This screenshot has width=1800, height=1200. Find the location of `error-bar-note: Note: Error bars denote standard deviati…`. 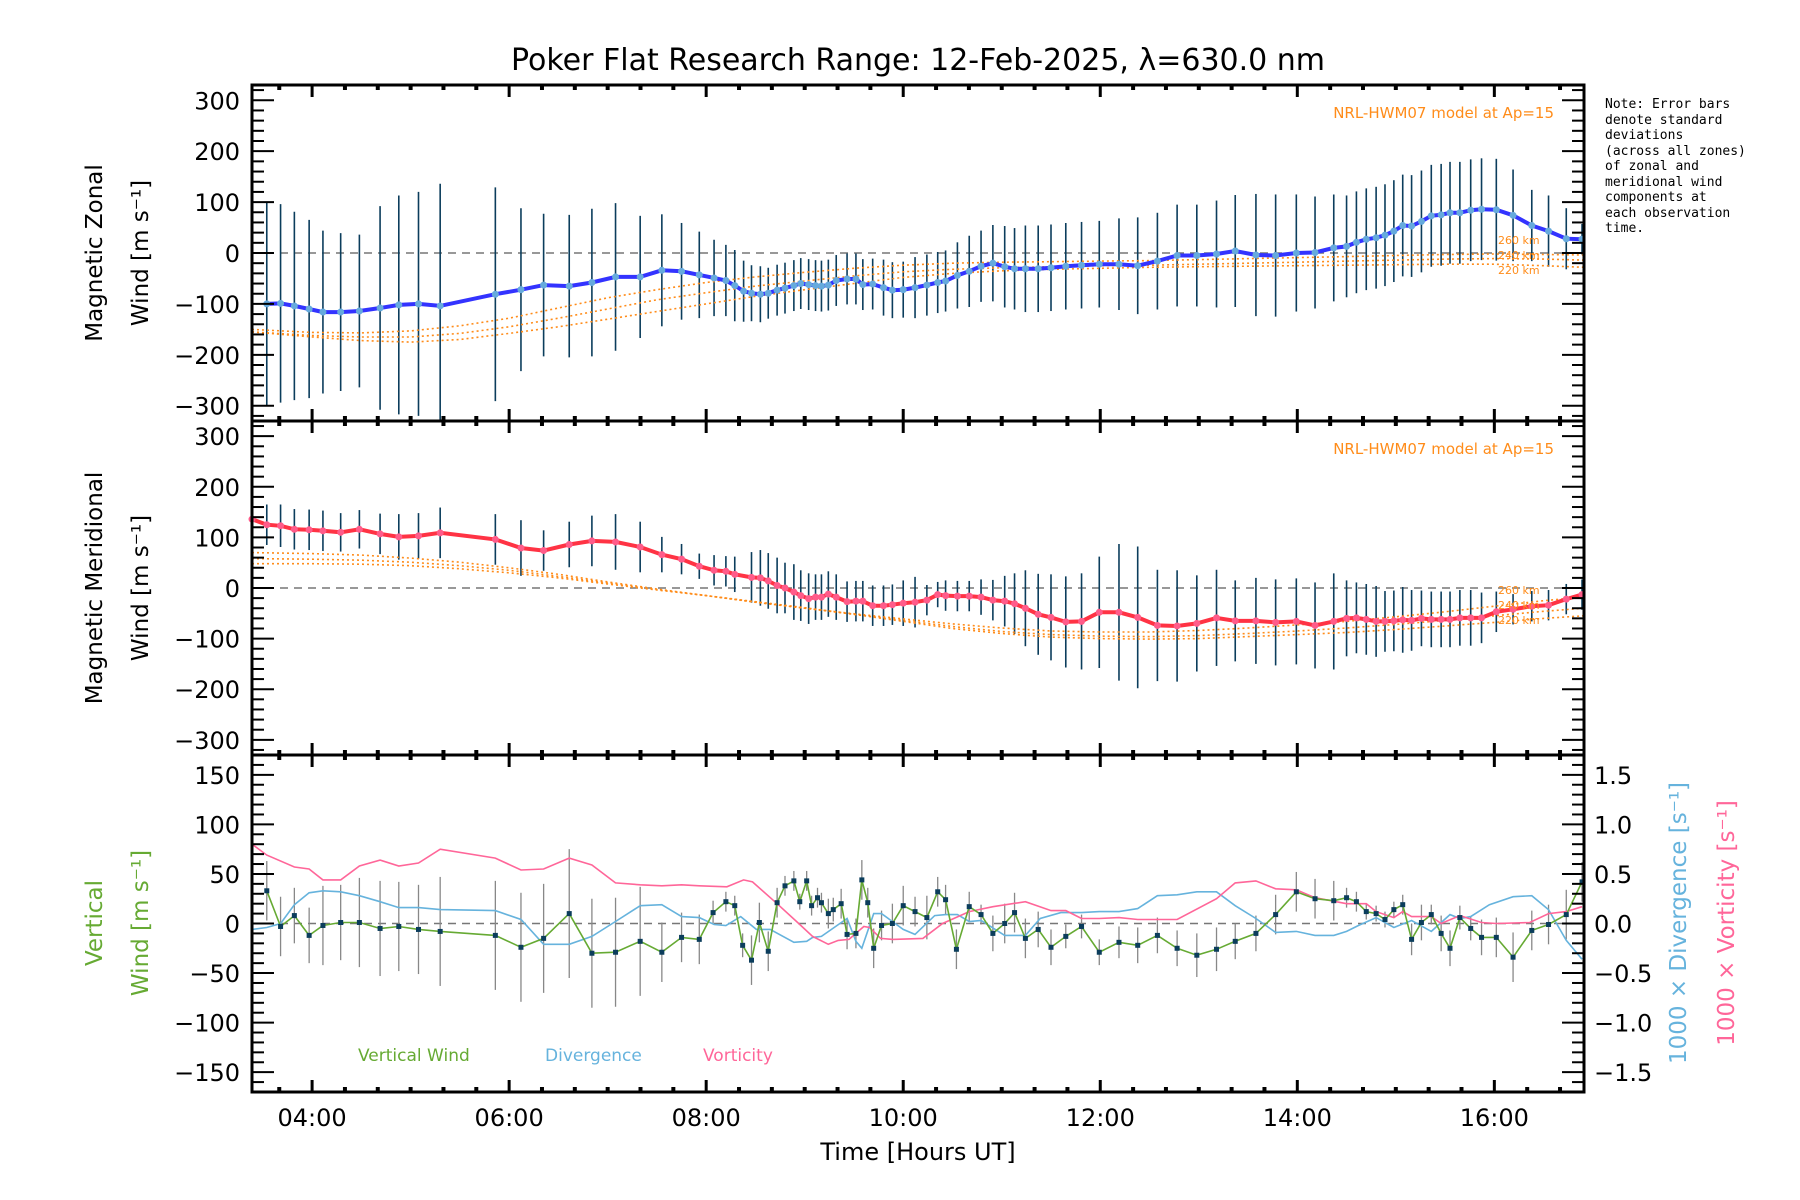

error-bar-note: Note: Error bars denote standard deviati… is located at coordinates (1700, 167).